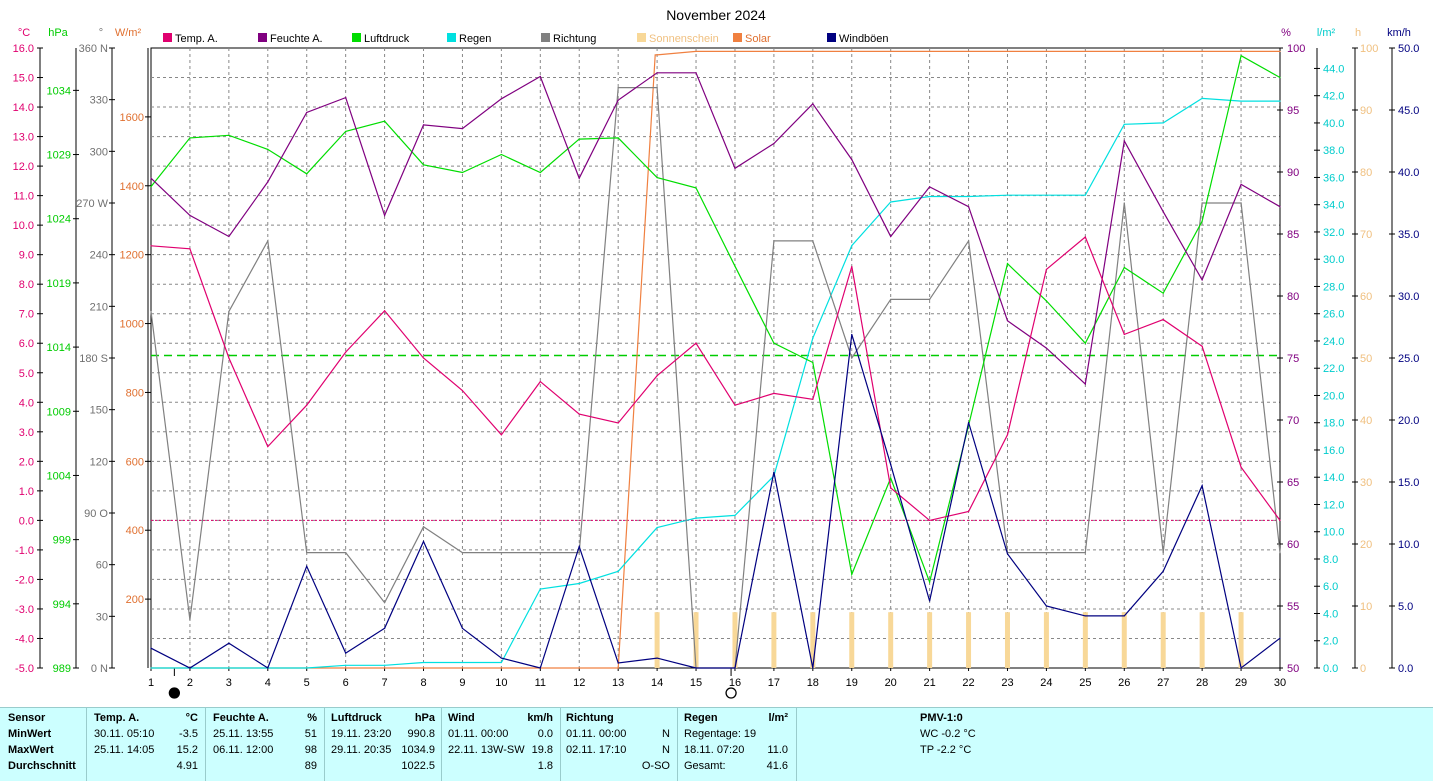  I want to click on stats-direction-avg: O-SO, so click(655, 766).